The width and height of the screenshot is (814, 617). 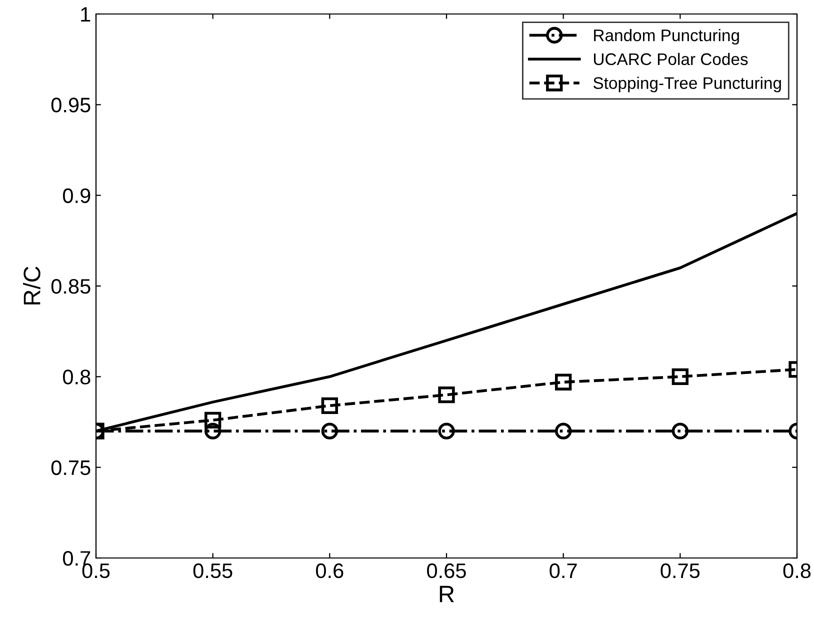 What do you see at coordinates (563, 570) in the screenshot?
I see `x-tick-label: 0.7` at bounding box center [563, 570].